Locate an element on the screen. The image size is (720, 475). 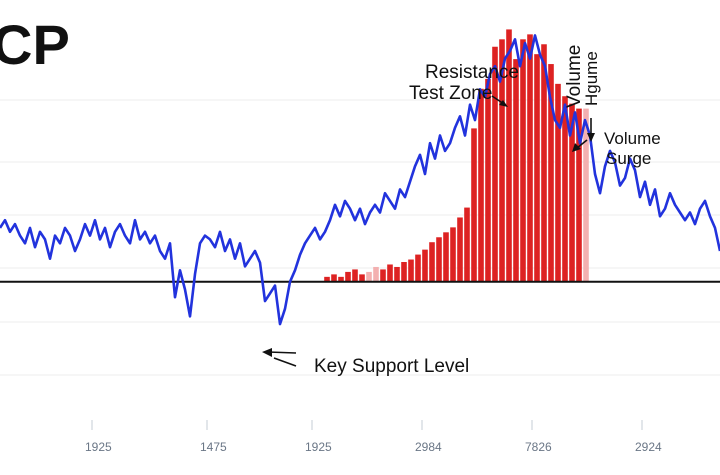
support-arrowhead is located at coordinates (267, 352).